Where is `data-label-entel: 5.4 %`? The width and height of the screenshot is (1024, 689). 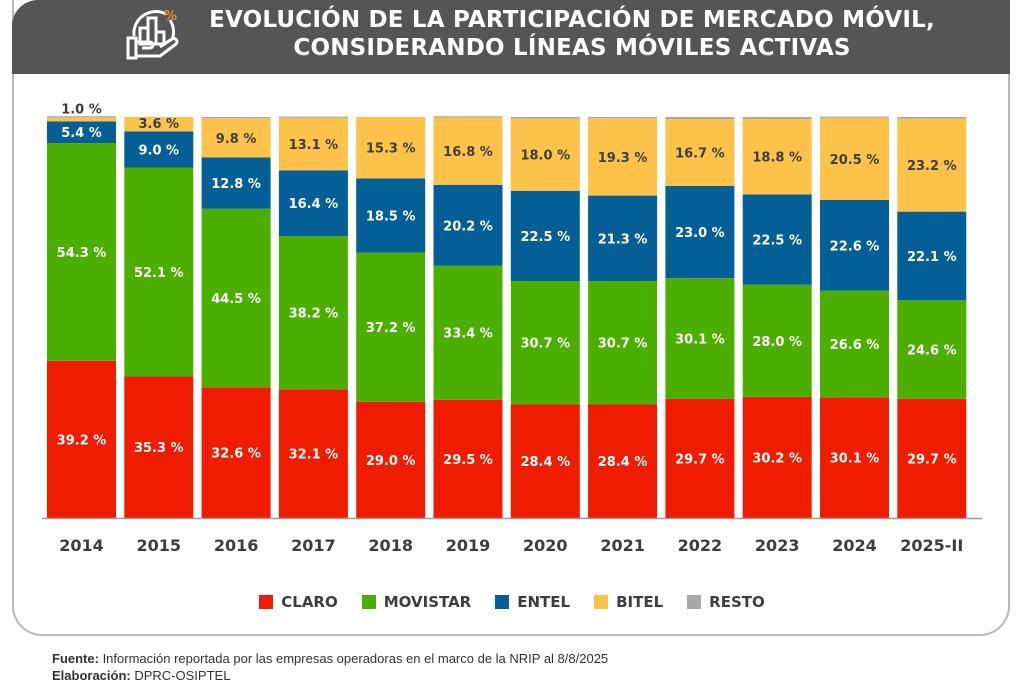 data-label-entel: 5.4 % is located at coordinates (81, 133).